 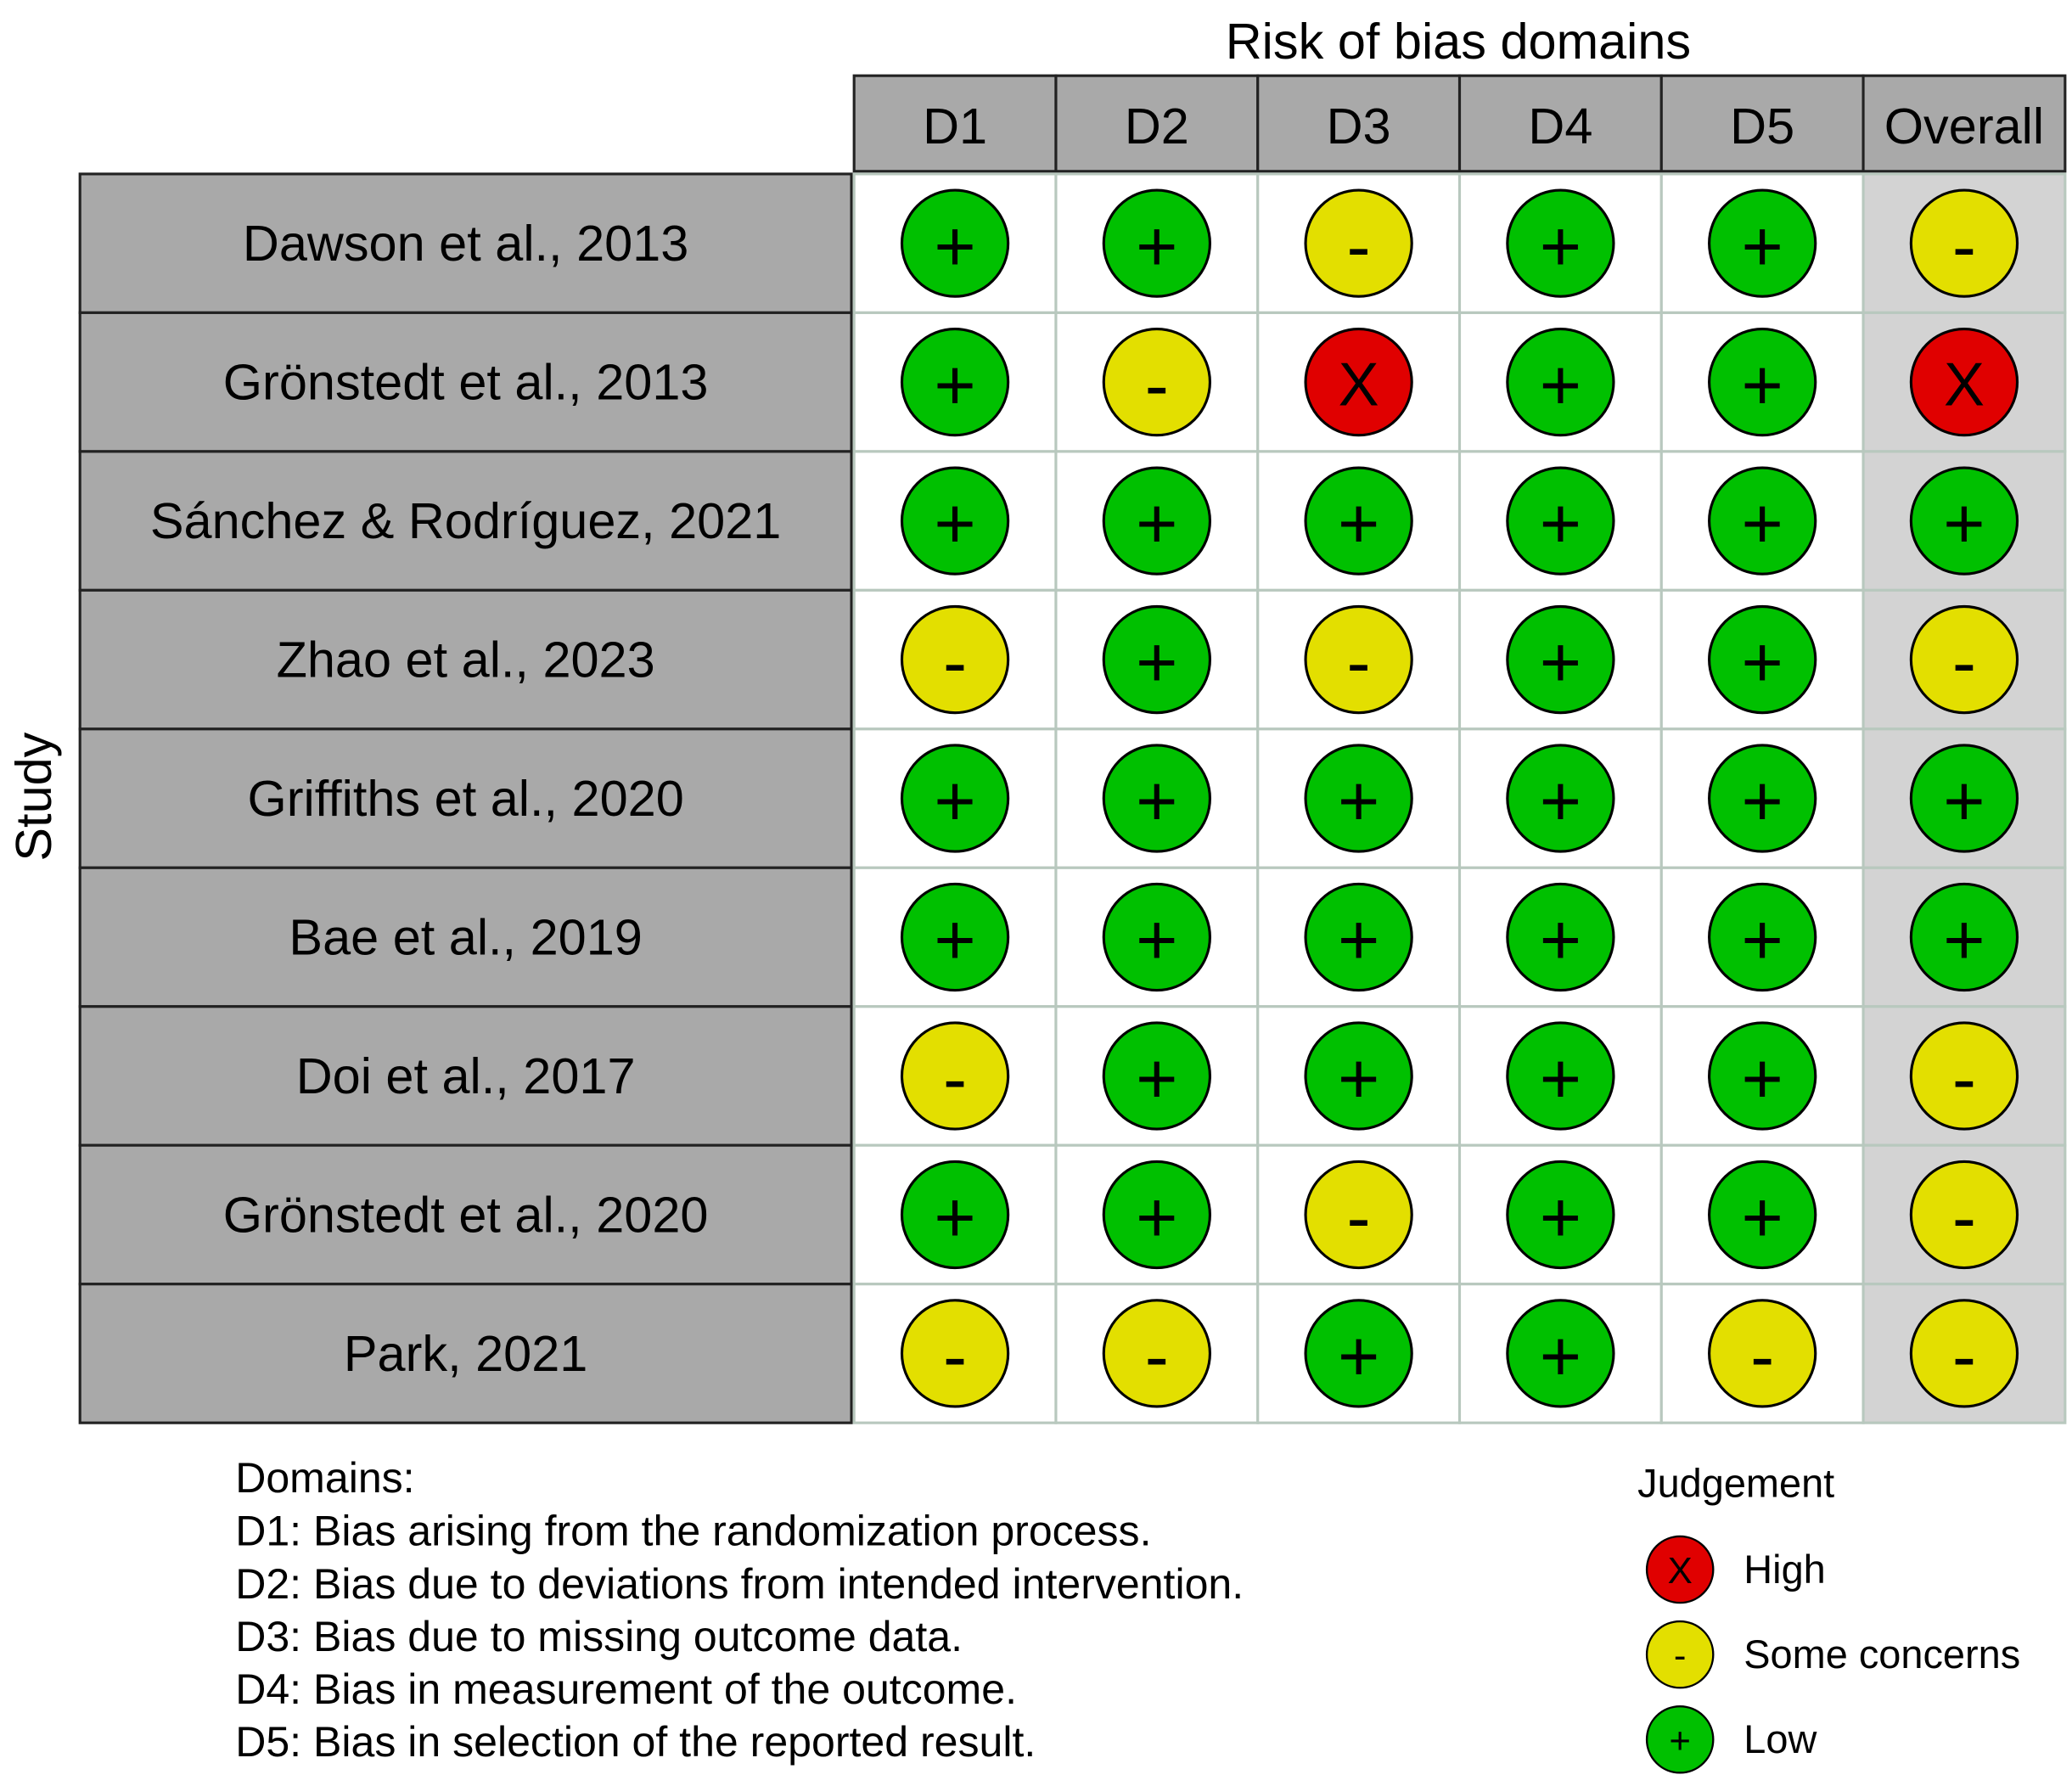 I want to click on legend-label: Some concerns, so click(x=1882, y=1654).